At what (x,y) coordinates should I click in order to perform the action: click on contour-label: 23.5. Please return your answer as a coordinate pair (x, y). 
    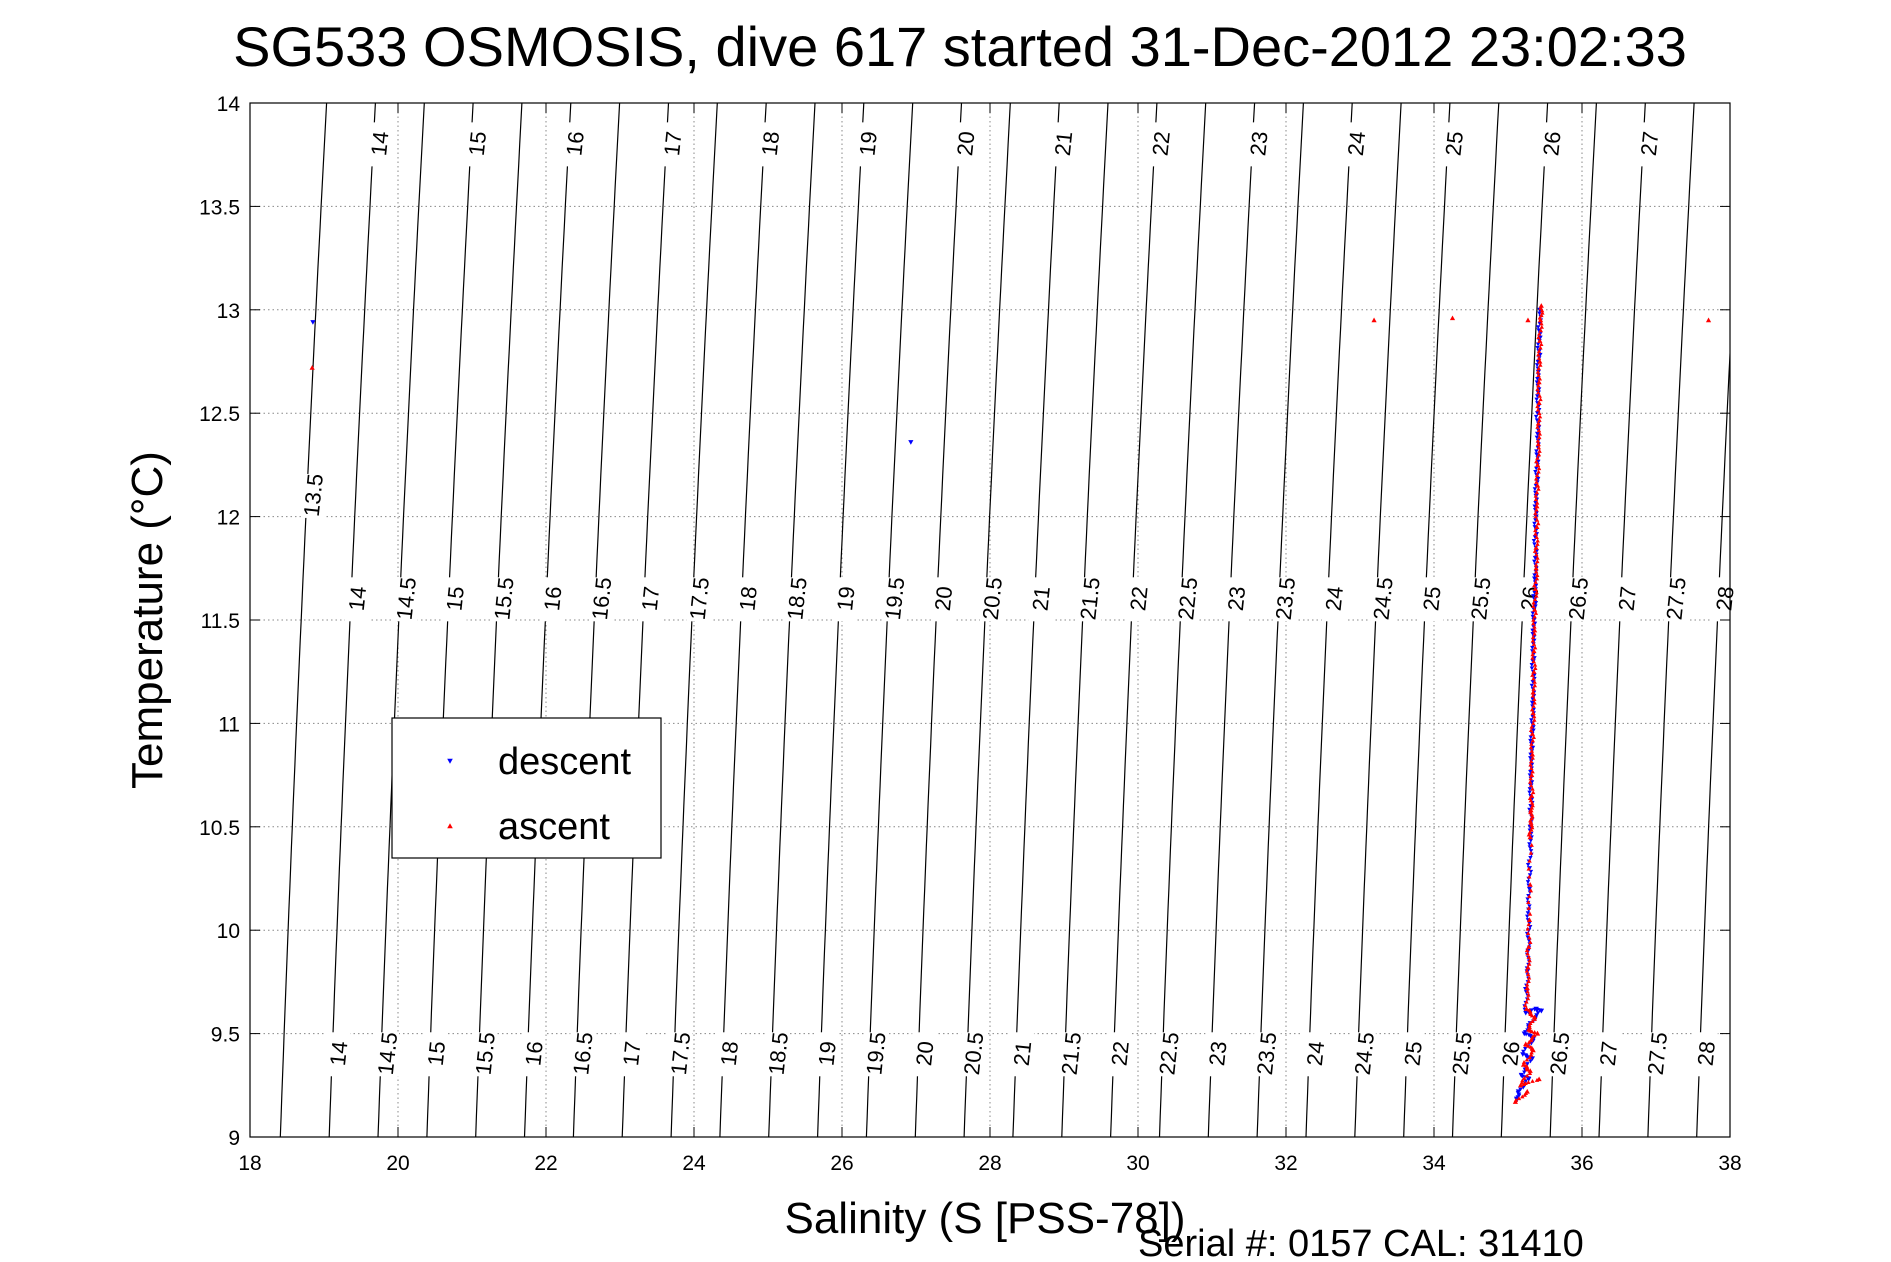
    Looking at the image, I should click on (1285, 598).